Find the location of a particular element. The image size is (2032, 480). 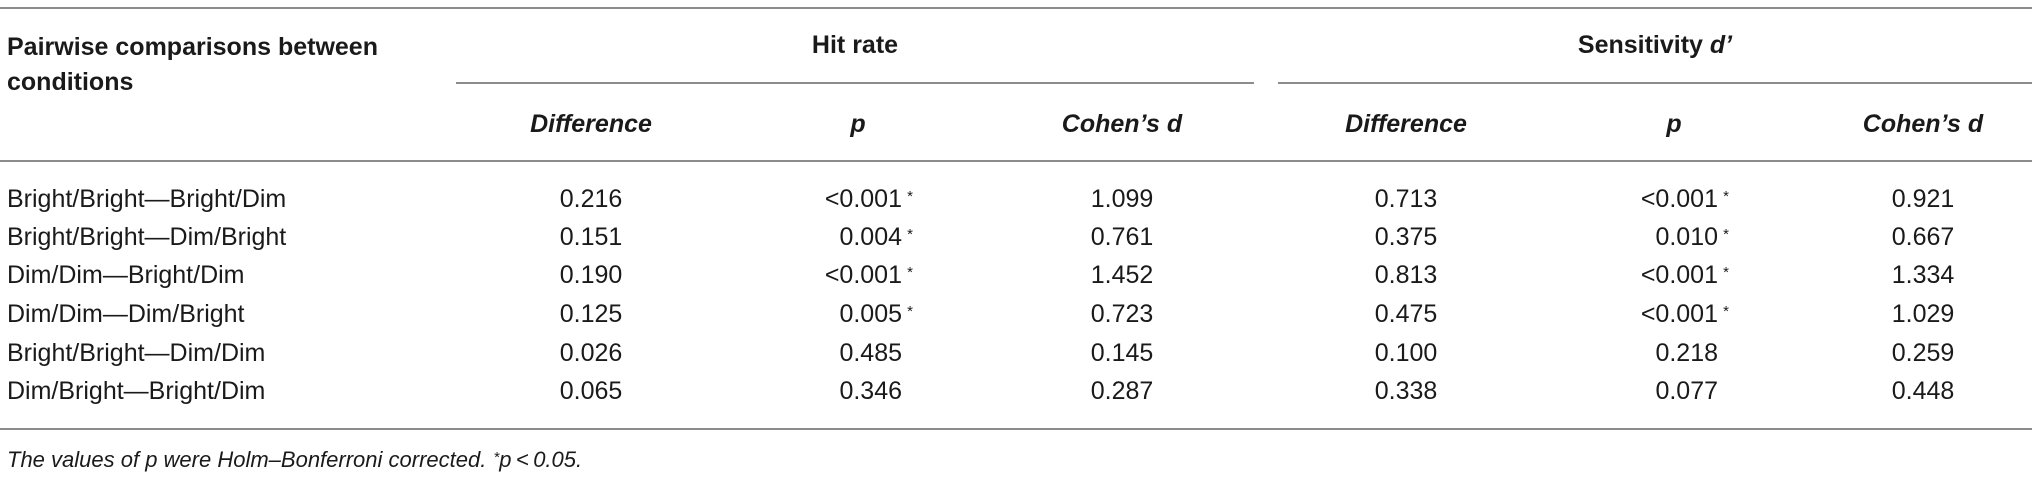

row-header-line1: Pairwise comparisons between is located at coordinates (192, 47).